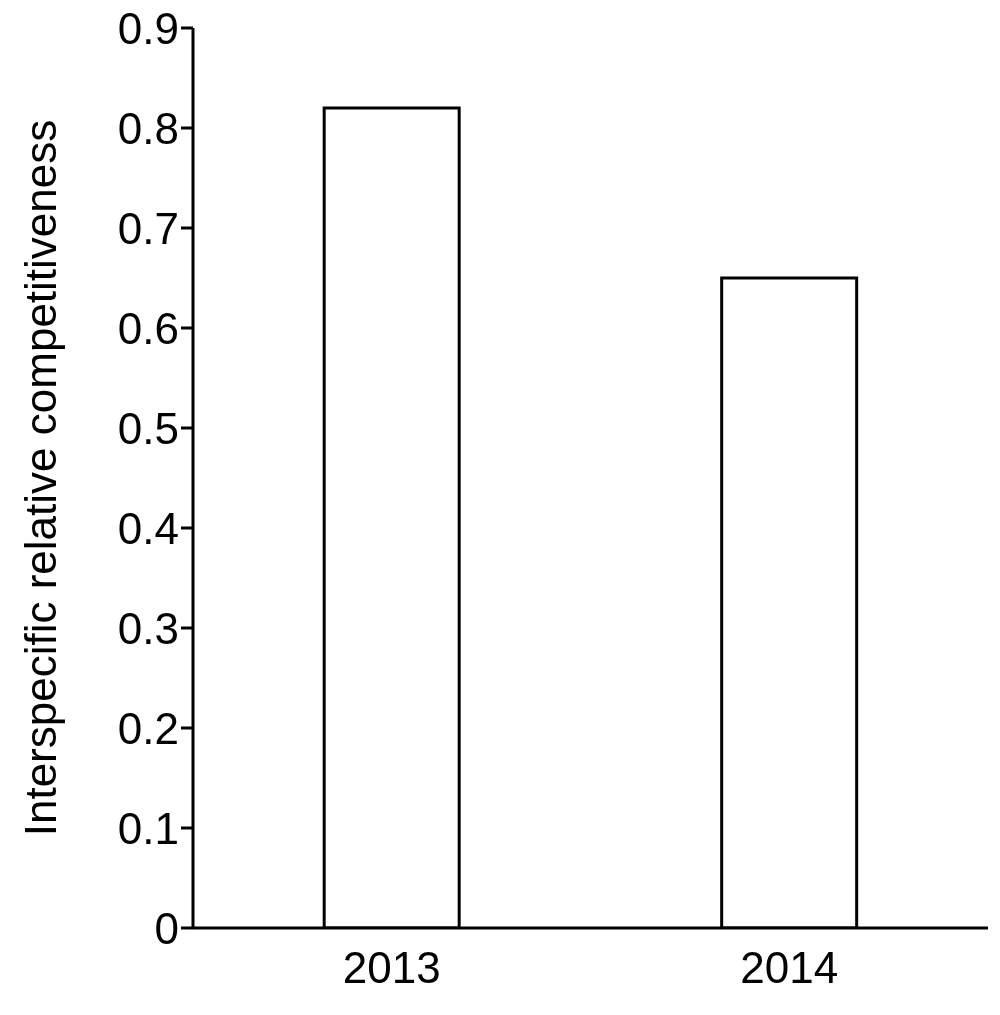  What do you see at coordinates (148, 828) in the screenshot?
I see `y-tick-label: 0.1` at bounding box center [148, 828].